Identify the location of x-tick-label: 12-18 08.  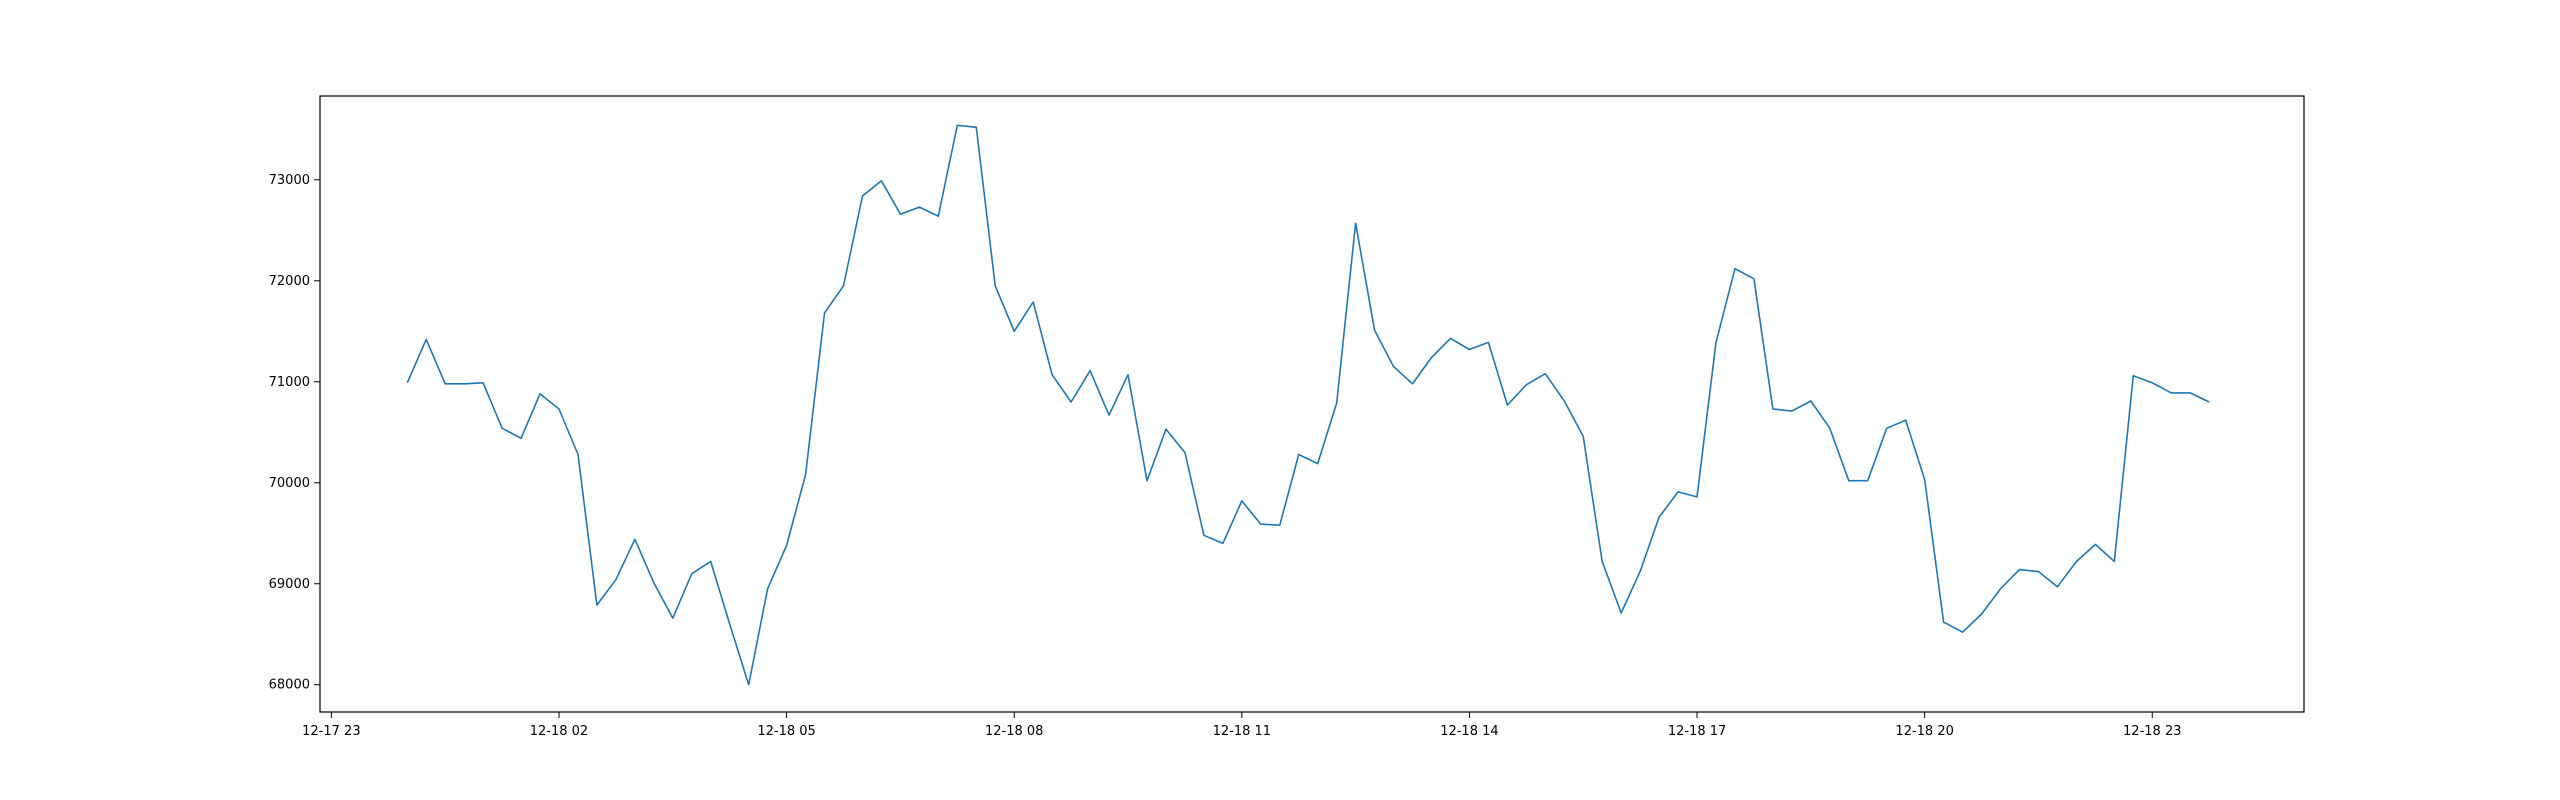
(1014, 731).